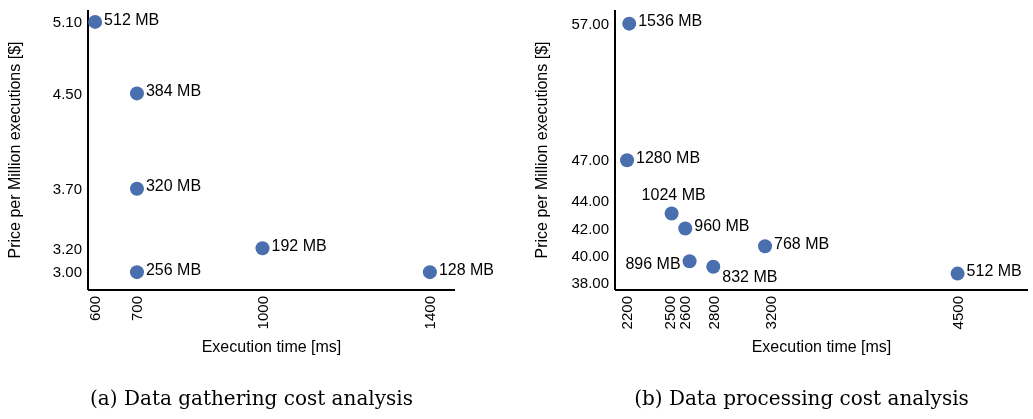 This screenshot has height=419, width=1033. What do you see at coordinates (173, 269) in the screenshot?
I see `annotation: 256 MB` at bounding box center [173, 269].